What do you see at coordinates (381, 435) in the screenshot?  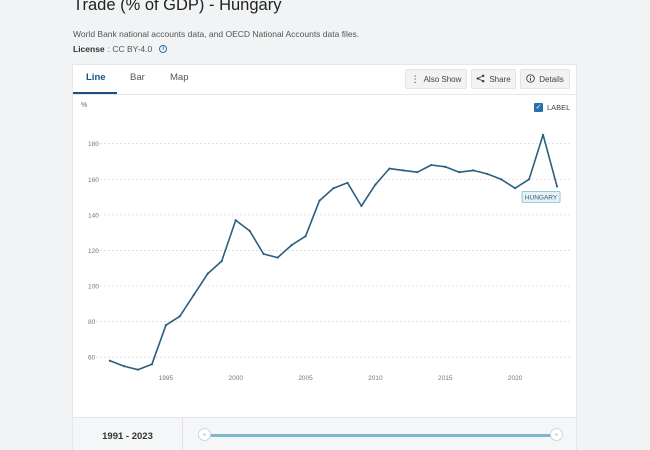 I see `year-range-slider` at bounding box center [381, 435].